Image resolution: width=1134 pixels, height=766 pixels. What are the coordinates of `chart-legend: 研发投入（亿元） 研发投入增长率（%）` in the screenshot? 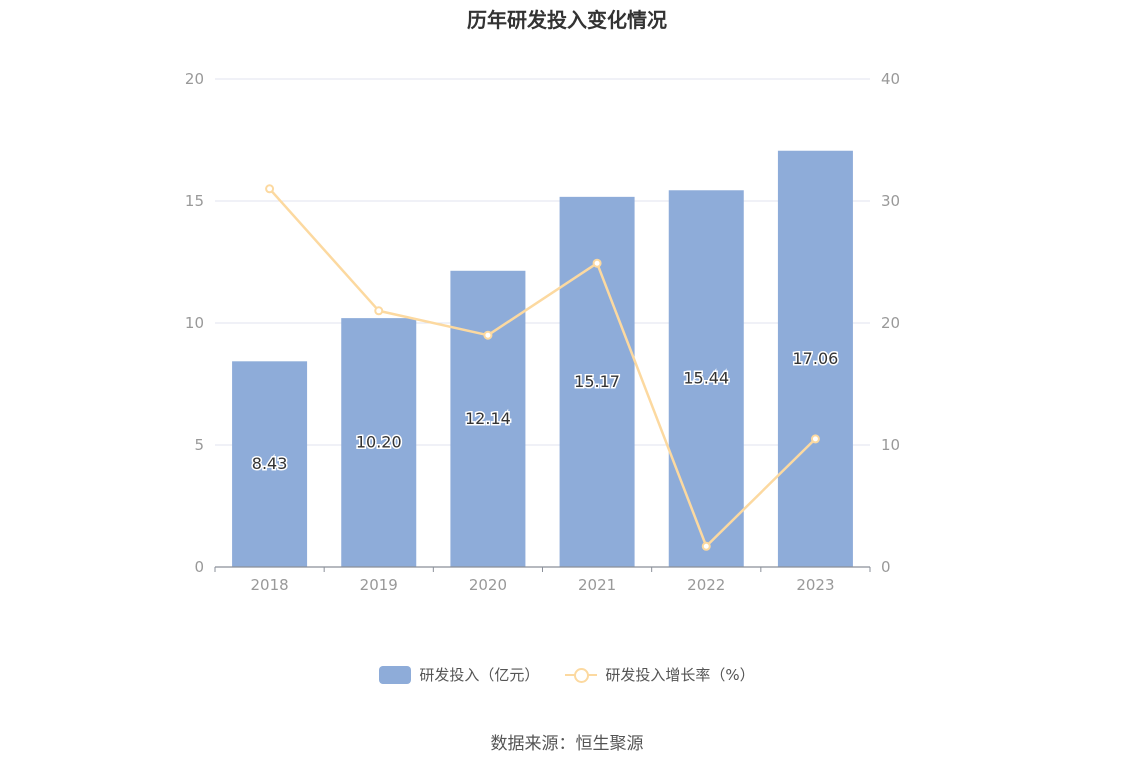 It's located at (567, 674).